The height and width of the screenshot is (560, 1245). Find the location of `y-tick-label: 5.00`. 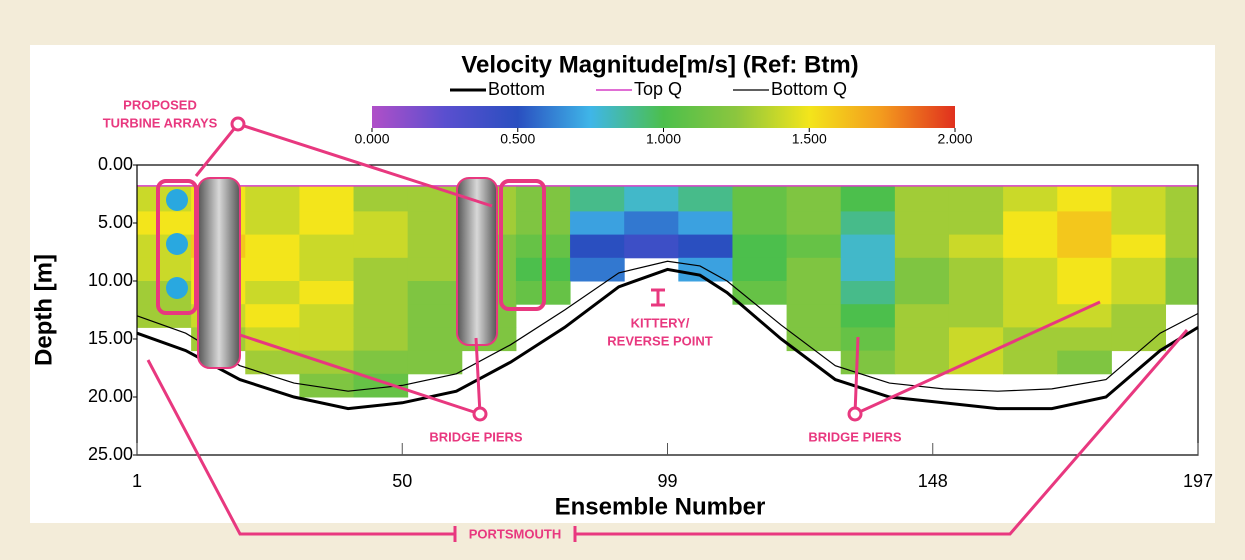

y-tick-label: 5.00 is located at coordinates (115, 222).